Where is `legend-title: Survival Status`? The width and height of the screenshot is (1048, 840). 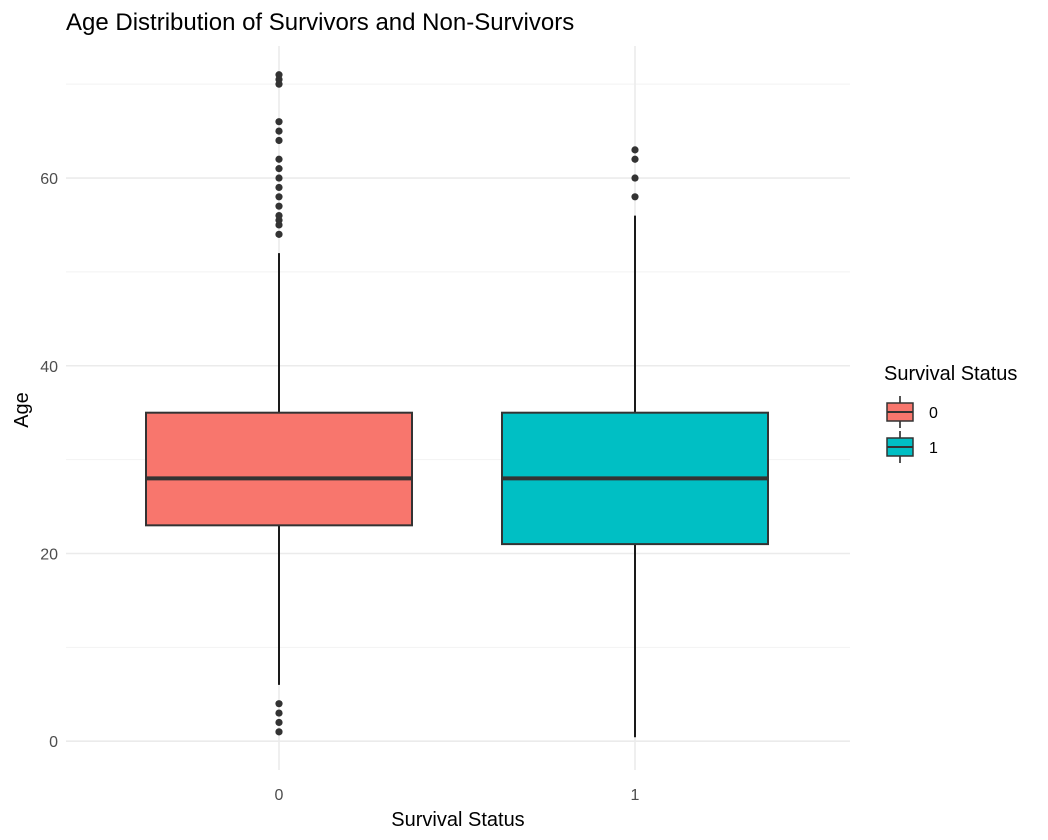
legend-title: Survival Status is located at coordinates (950, 374).